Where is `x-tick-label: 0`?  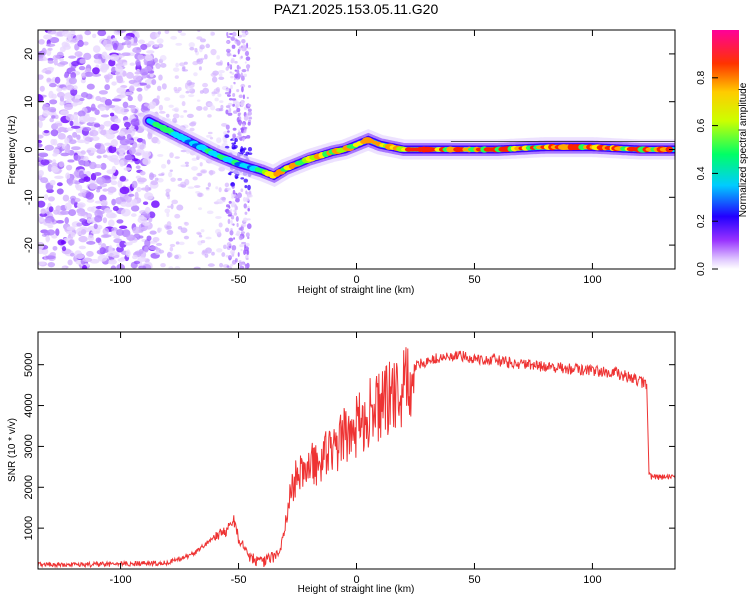
x-tick-label: 0 is located at coordinates (356, 280).